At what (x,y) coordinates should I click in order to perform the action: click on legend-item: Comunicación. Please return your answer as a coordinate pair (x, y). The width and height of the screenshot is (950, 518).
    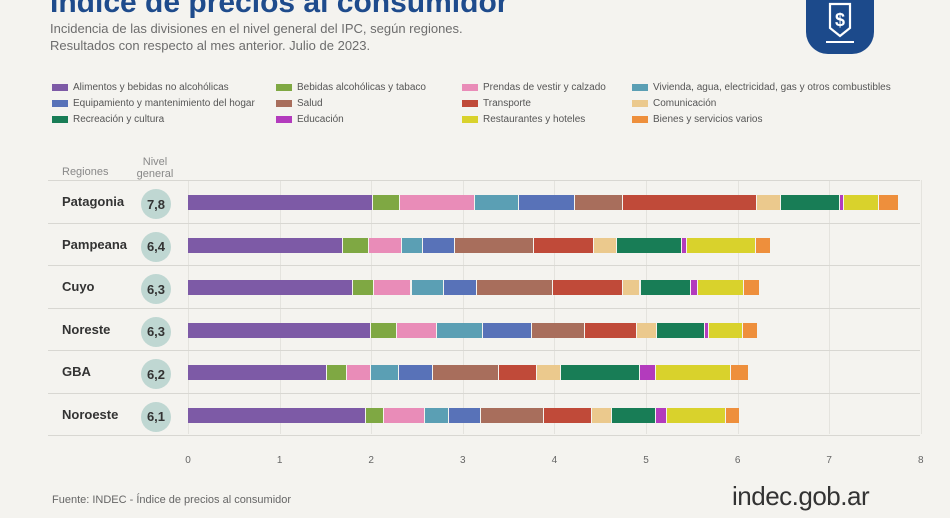
    Looking at the image, I should click on (674, 103).